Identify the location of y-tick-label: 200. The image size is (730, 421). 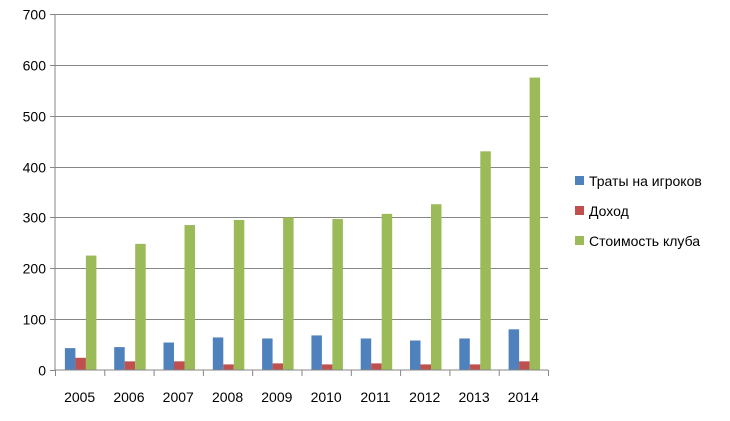
(35, 269).